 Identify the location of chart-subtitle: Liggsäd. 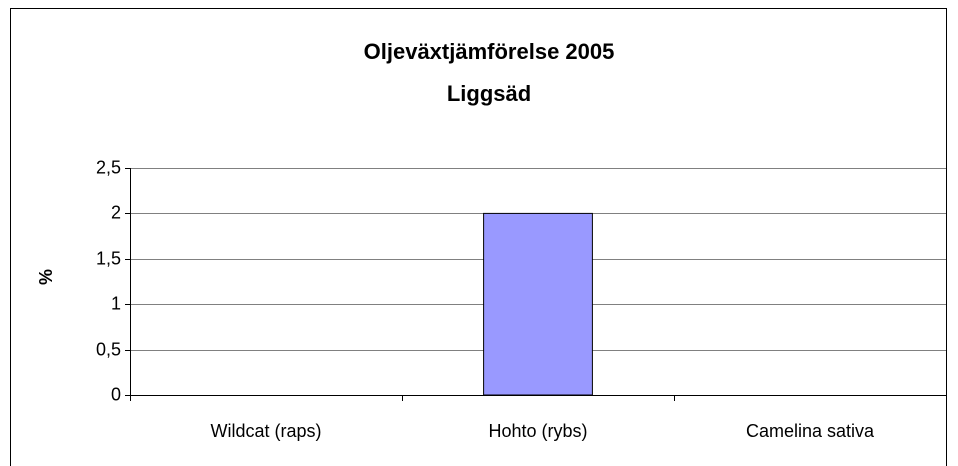
(489, 93).